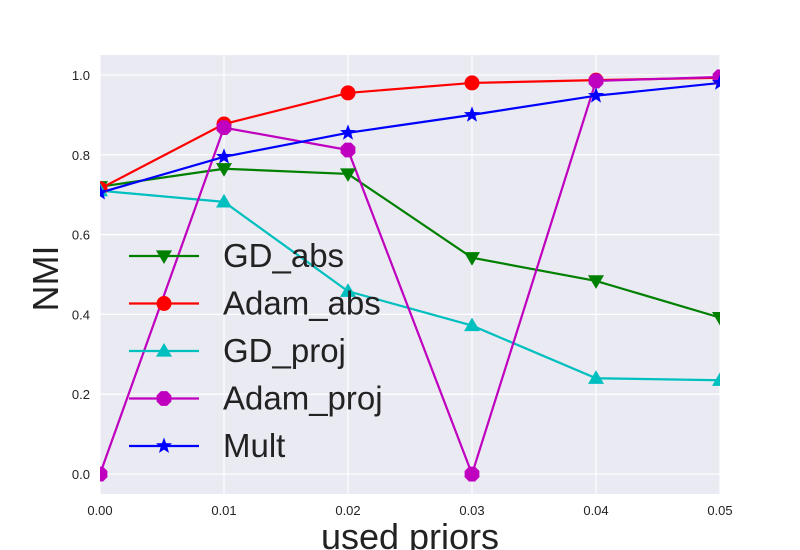 This screenshot has height=550, width=800. I want to click on legend-marker-gd-abs, so click(164, 257).